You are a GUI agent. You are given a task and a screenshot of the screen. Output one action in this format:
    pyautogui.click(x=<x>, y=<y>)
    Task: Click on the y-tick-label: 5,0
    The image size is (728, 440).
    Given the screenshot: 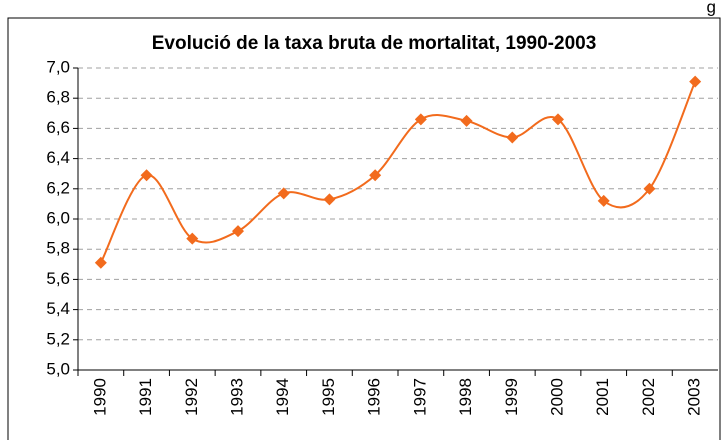 What is the action you would take?
    pyautogui.click(x=58, y=368)
    